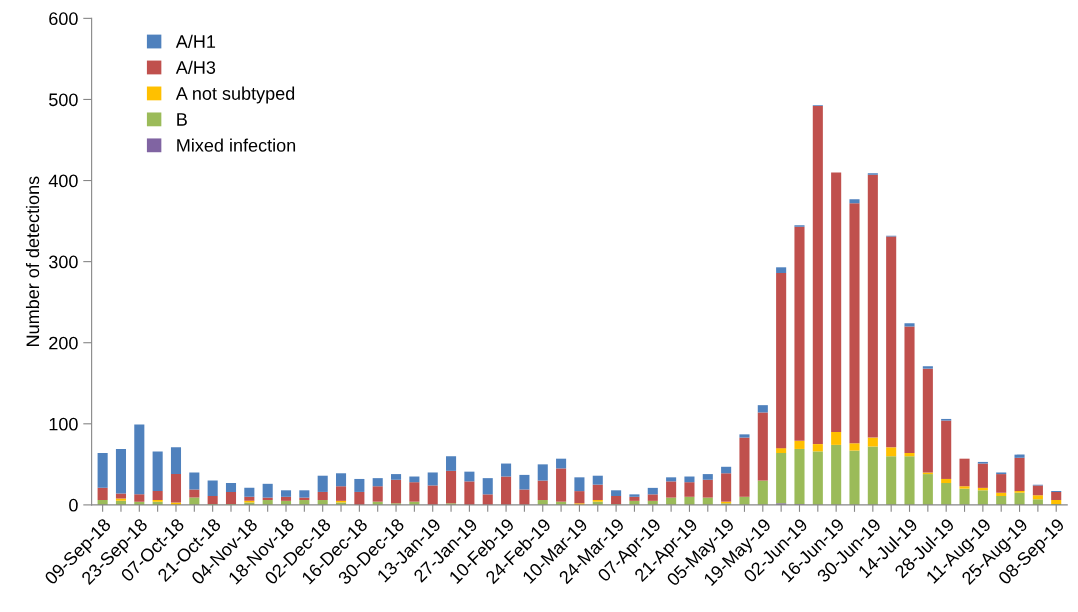 Image resolution: width=1078 pixels, height=612 pixels. Describe the element at coordinates (63, 19) in the screenshot. I see `y-tick-label: 600` at that location.